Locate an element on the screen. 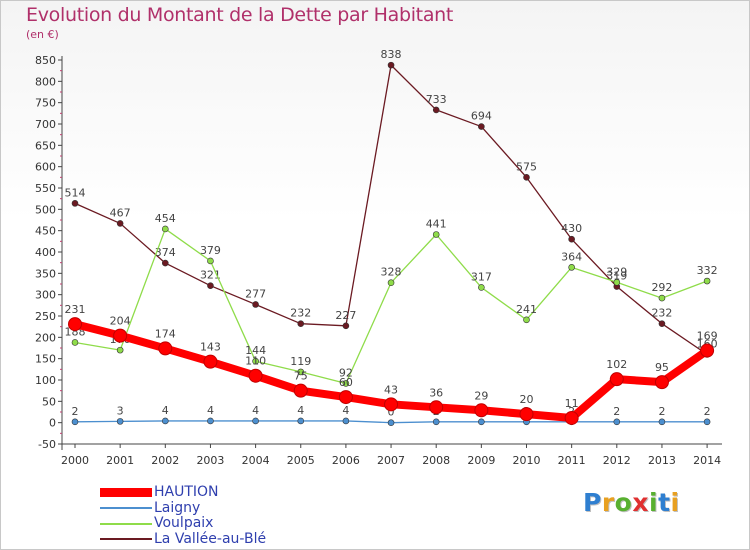  legend-item-haution: HAUTION is located at coordinates (183, 493).